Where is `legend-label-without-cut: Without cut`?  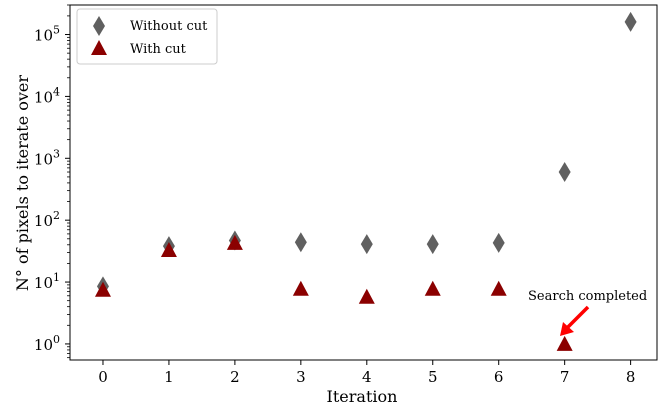
legend-label-without-cut: Without cut is located at coordinates (169, 26).